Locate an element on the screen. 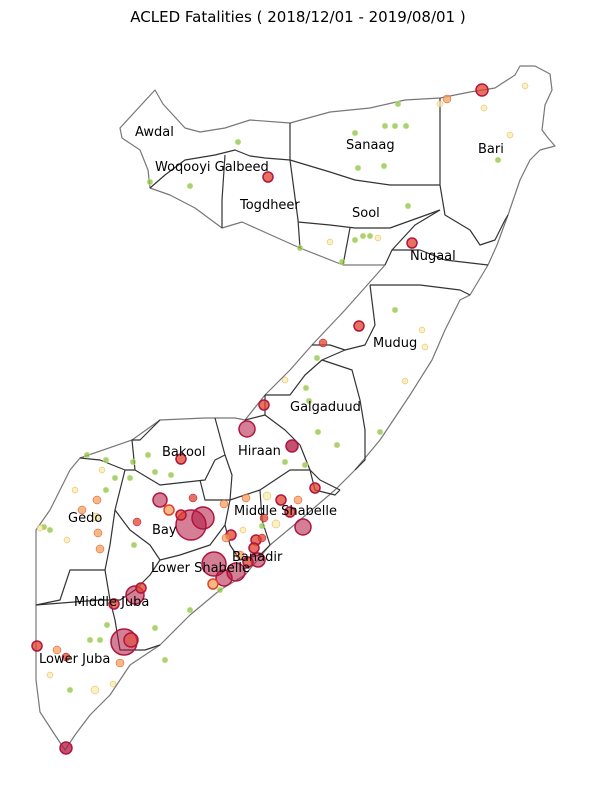 This screenshot has width=596, height=795. label-woqooyi-galbeed: Woqooyi Galbeed is located at coordinates (212, 167).